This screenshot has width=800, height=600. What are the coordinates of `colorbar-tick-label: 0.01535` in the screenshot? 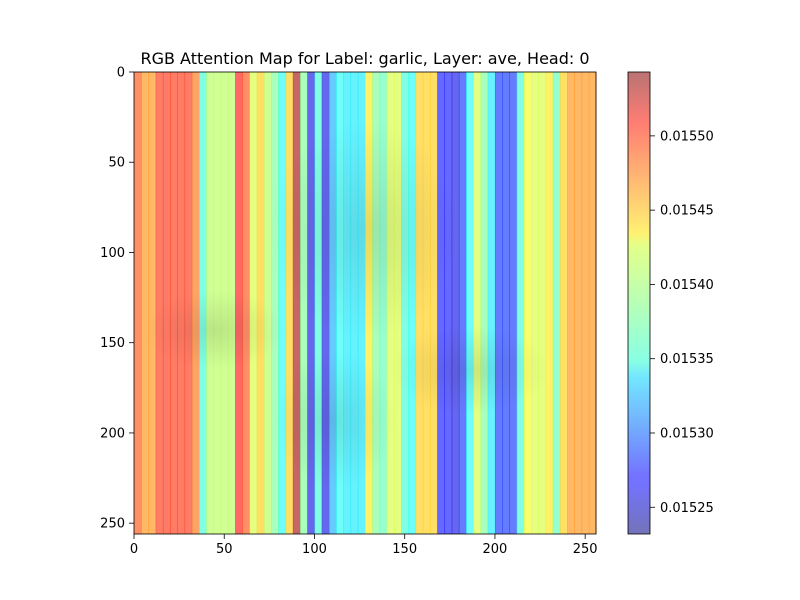 It's located at (687, 359).